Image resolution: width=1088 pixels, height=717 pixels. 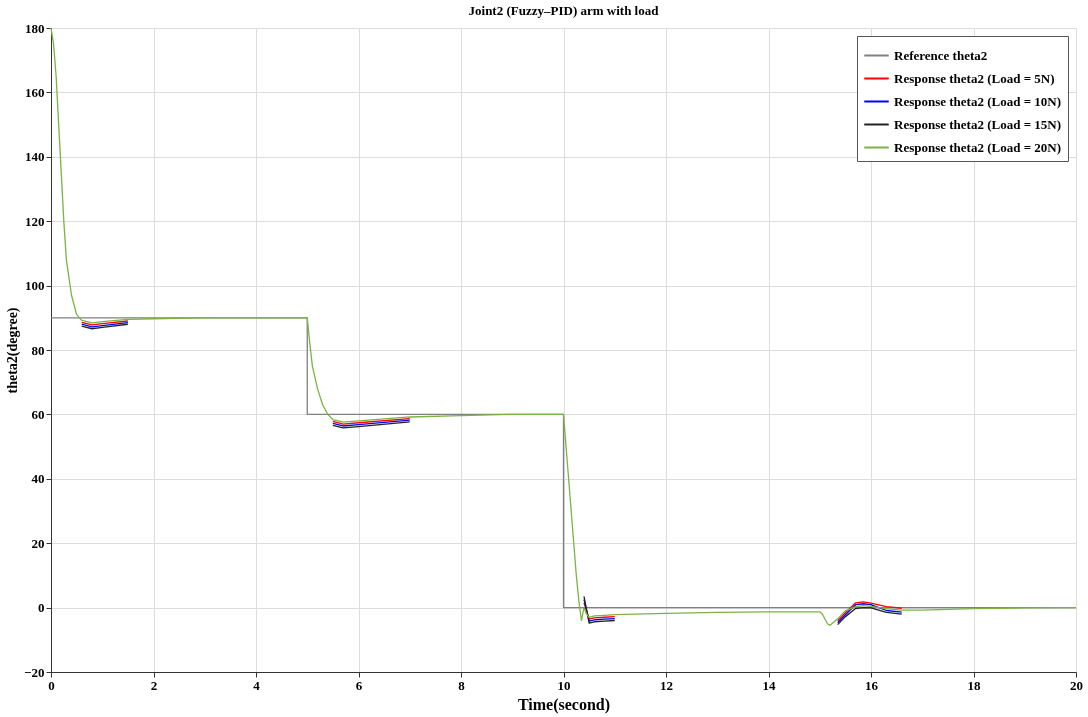 What do you see at coordinates (974, 685) in the screenshot?
I see `x-tick-label: 18` at bounding box center [974, 685].